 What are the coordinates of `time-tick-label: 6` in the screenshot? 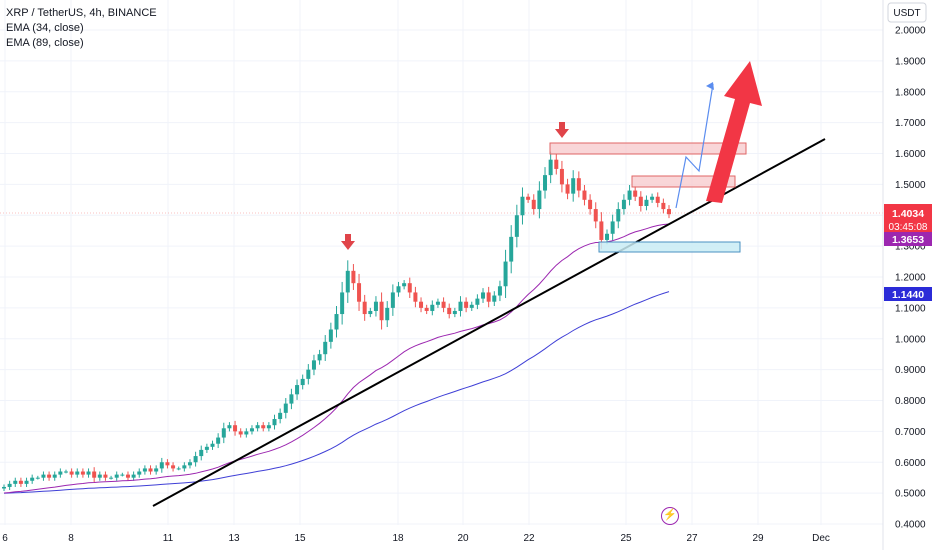 It's located at (5, 538).